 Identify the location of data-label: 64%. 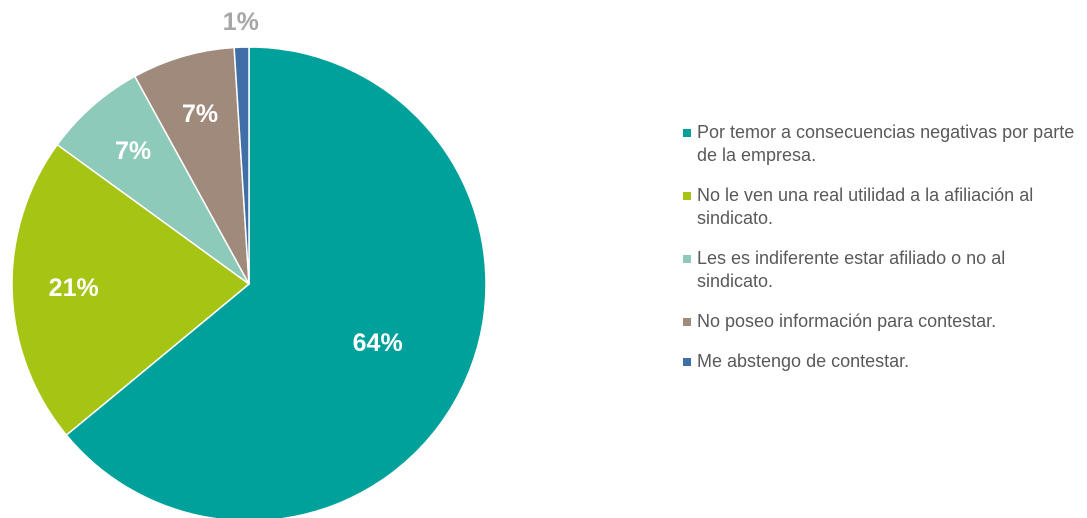
(378, 343).